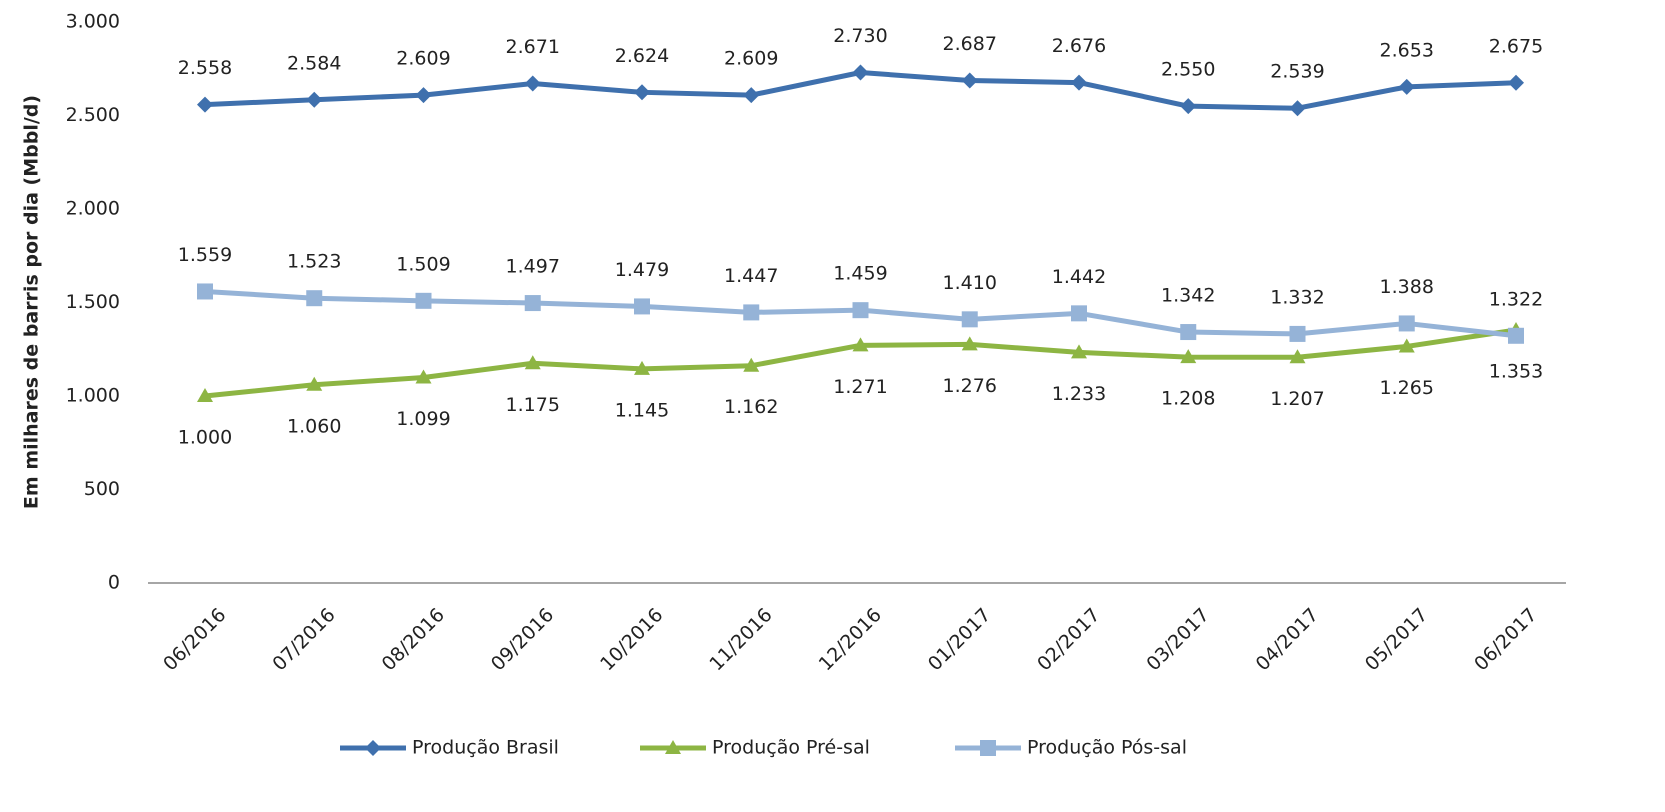 The width and height of the screenshot is (1665, 812). Describe the element at coordinates (970, 283) in the screenshot. I see `data-label: 1.410` at that location.